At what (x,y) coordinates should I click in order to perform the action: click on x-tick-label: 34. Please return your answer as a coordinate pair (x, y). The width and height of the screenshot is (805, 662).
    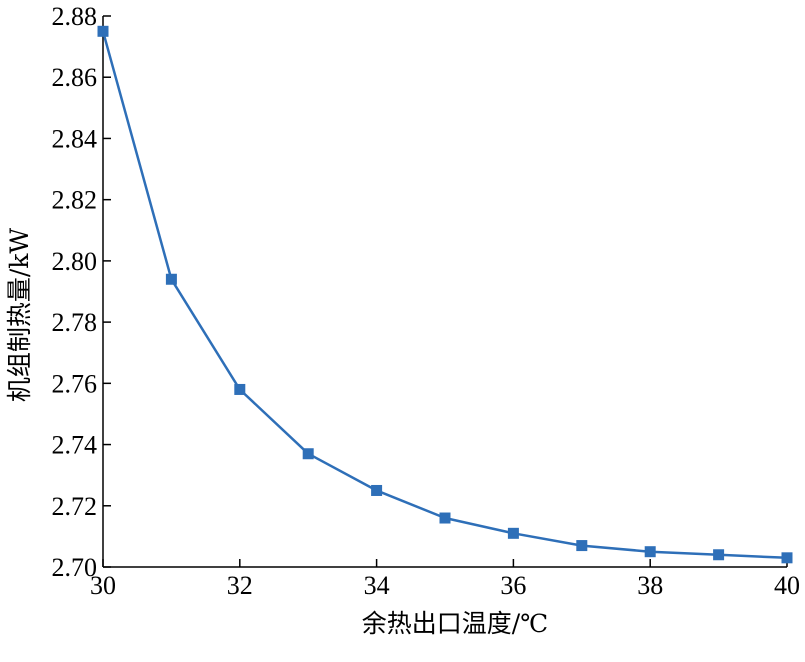
    Looking at the image, I should click on (377, 585).